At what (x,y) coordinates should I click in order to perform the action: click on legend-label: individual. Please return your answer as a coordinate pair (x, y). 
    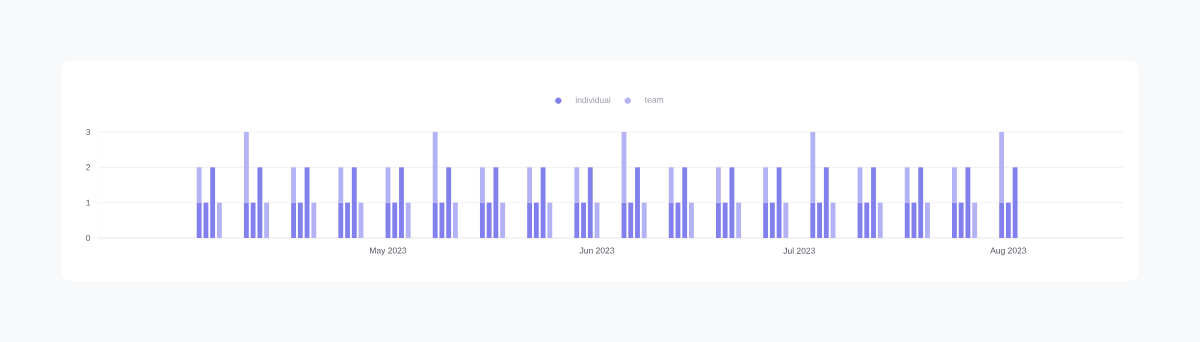
    Looking at the image, I should click on (593, 100).